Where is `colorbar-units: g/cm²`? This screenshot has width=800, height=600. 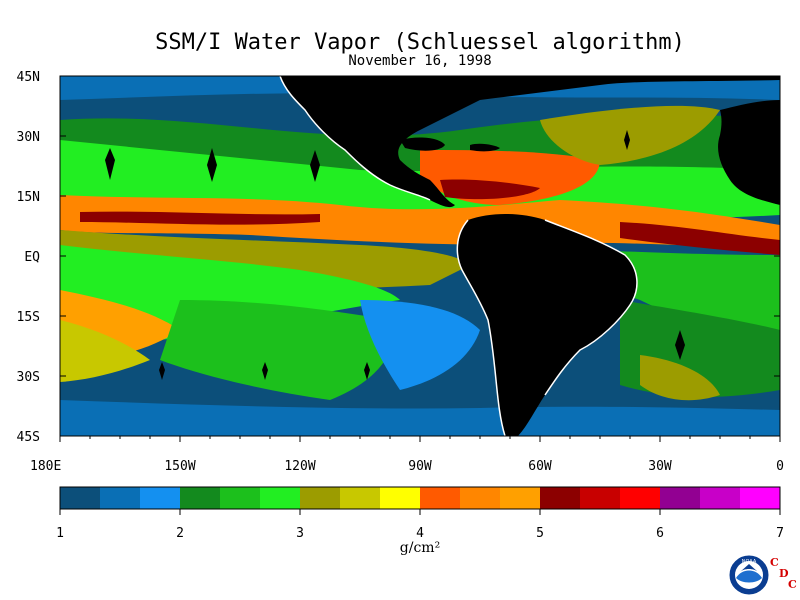
colorbar-units: g/cm² is located at coordinates (420, 548).